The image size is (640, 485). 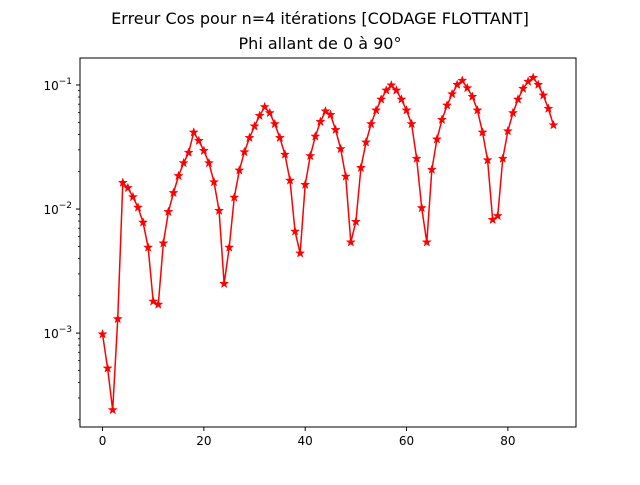 I want to click on y-tick-base-0: 10, so click(x=50, y=334).